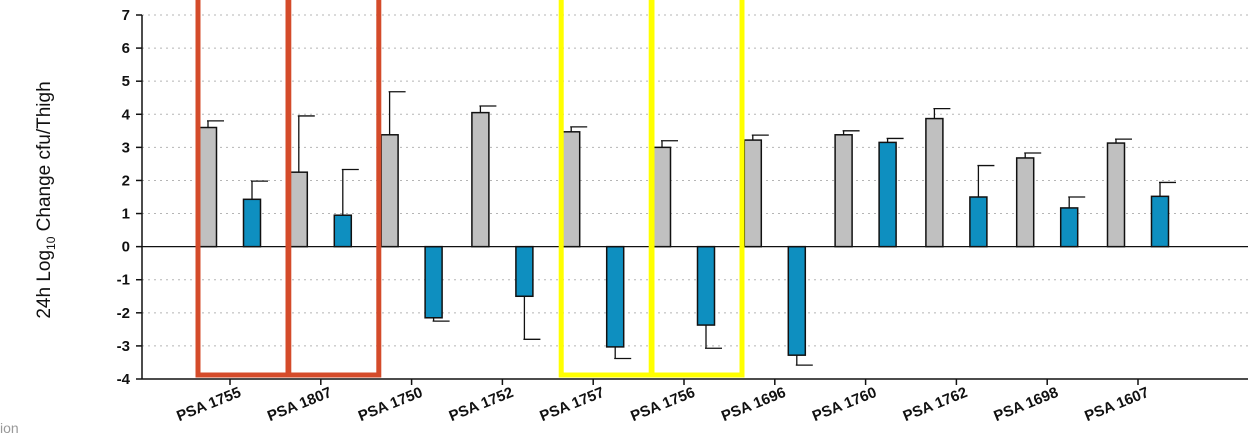  What do you see at coordinates (571, 404) in the screenshot?
I see `x-tick-label: PSA 1757` at bounding box center [571, 404].